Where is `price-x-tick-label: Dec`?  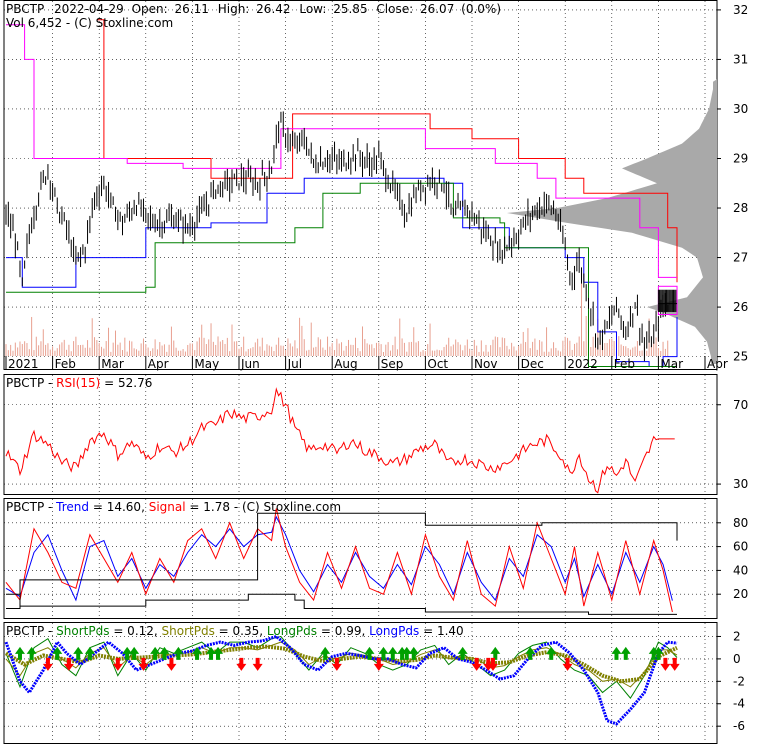 price-x-tick-label: Dec is located at coordinates (532, 364).